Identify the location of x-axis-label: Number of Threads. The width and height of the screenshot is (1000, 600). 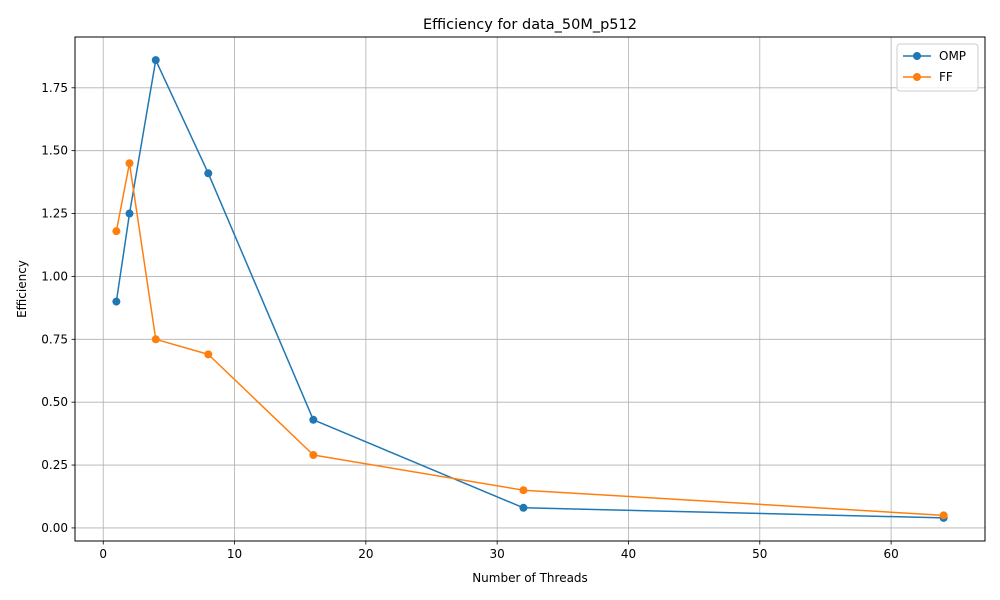
(530, 578).